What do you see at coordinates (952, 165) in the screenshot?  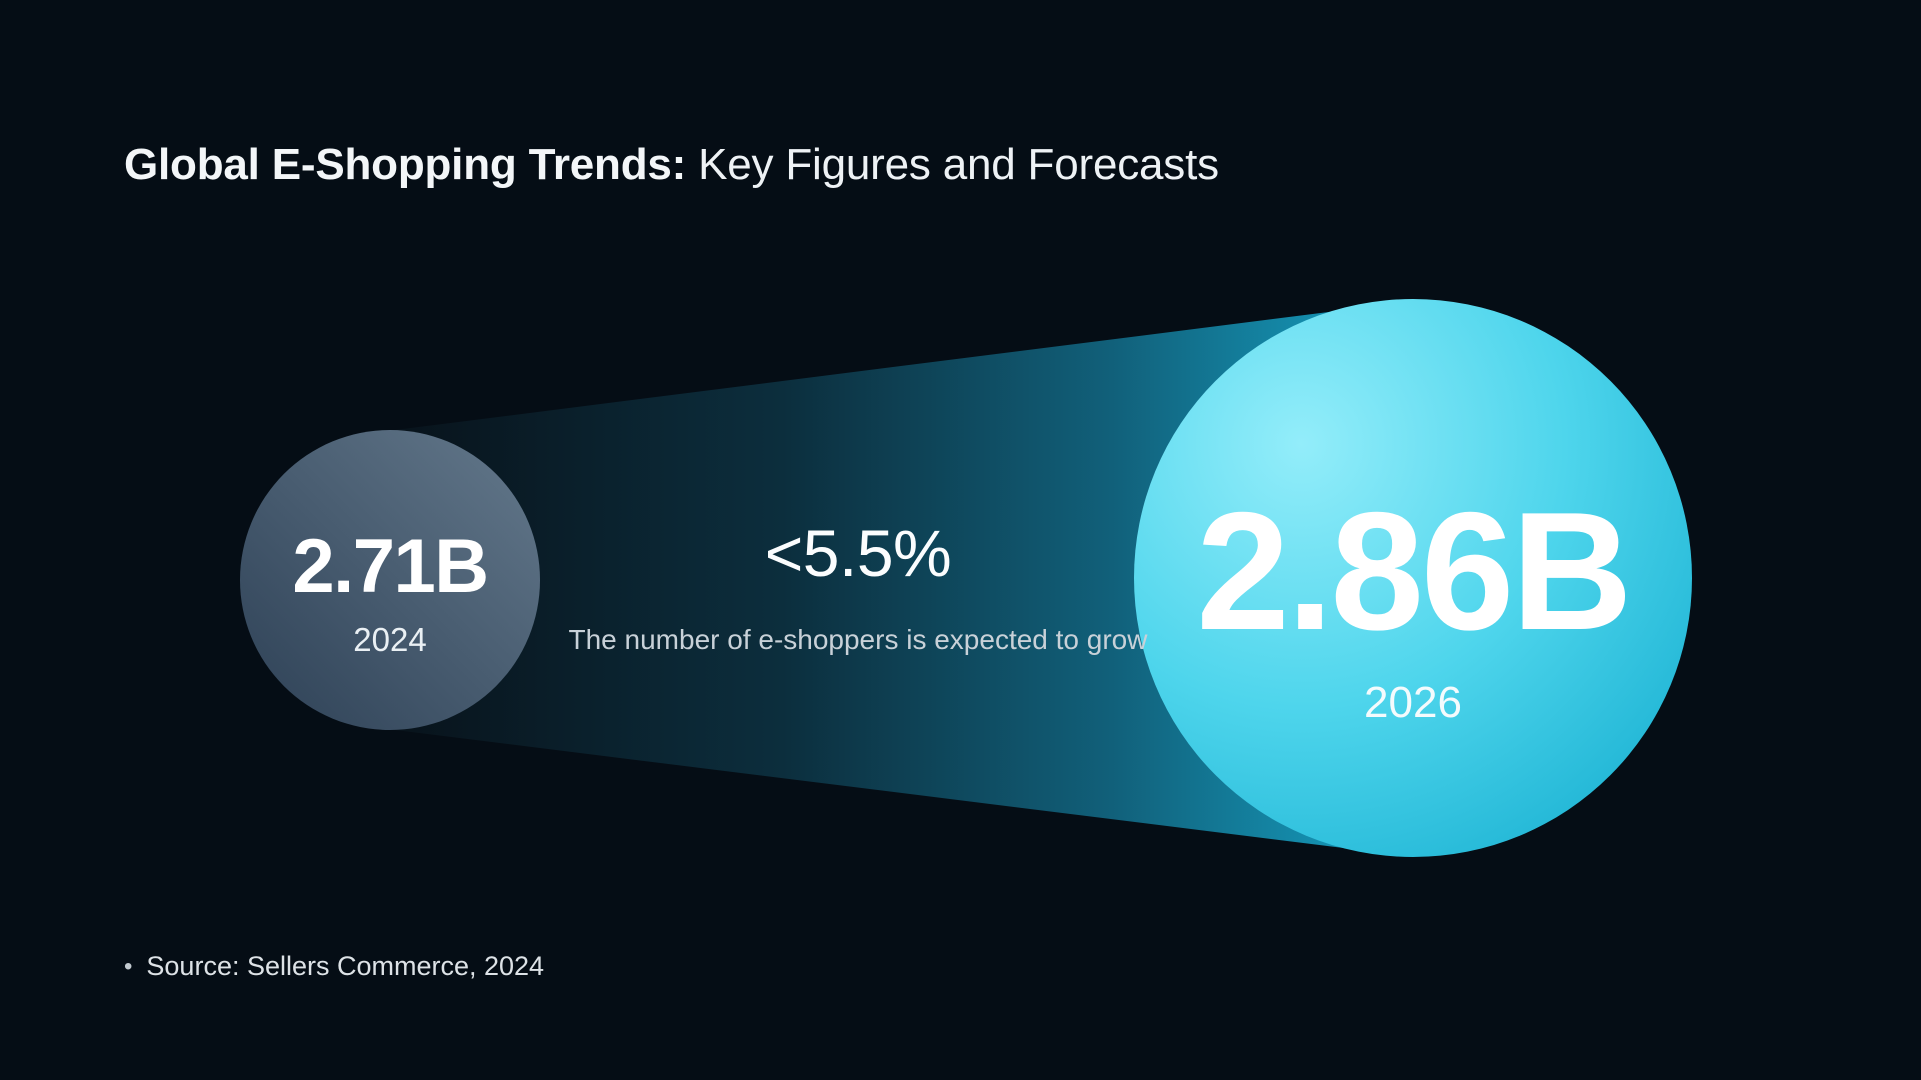 I see `page-title-subtext: Key Figures and Forecasts` at bounding box center [952, 165].